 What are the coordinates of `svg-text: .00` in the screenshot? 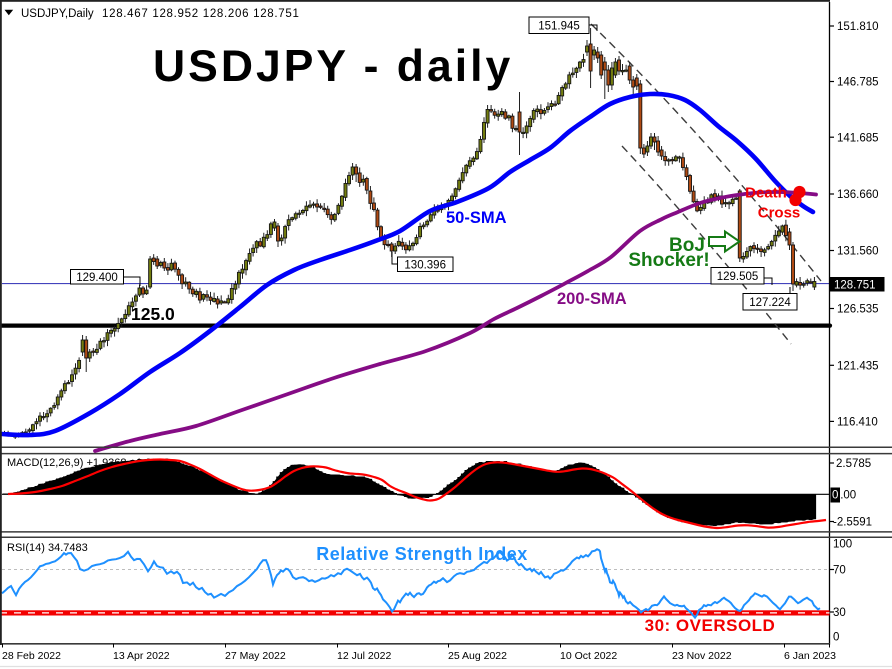 It's located at (848, 496).